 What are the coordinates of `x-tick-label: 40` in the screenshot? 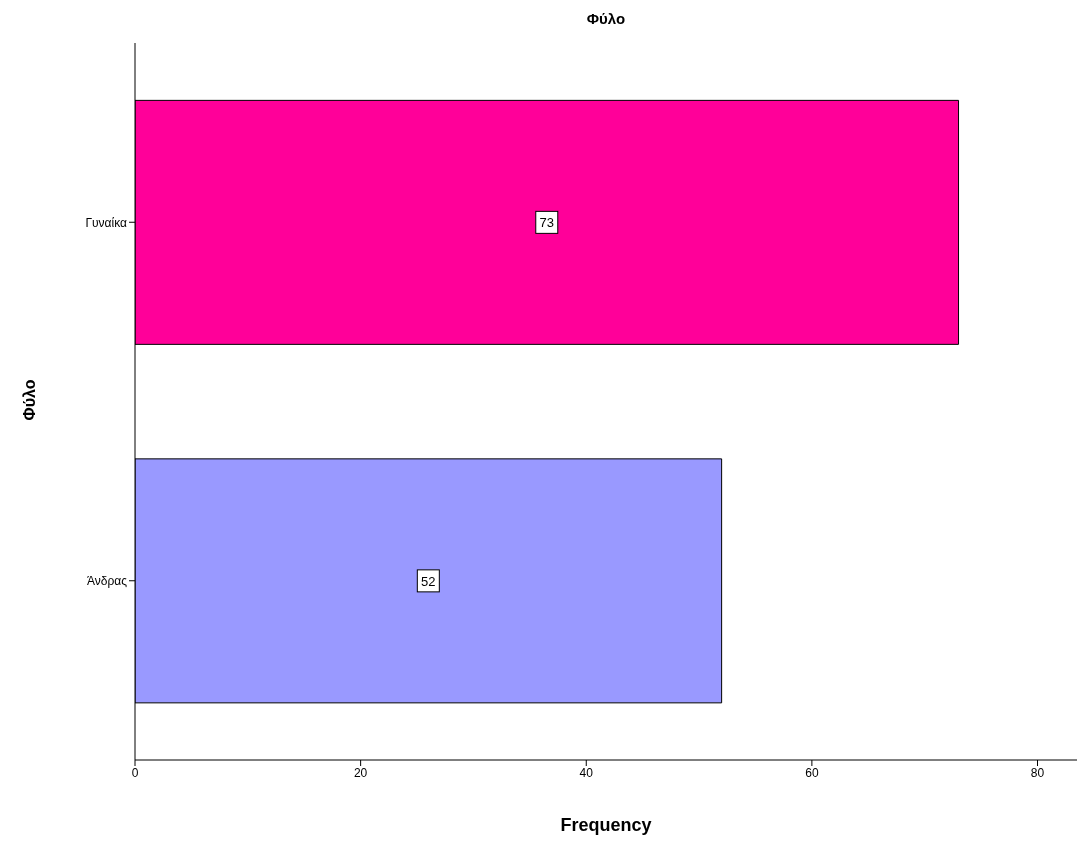 It's located at (586, 772).